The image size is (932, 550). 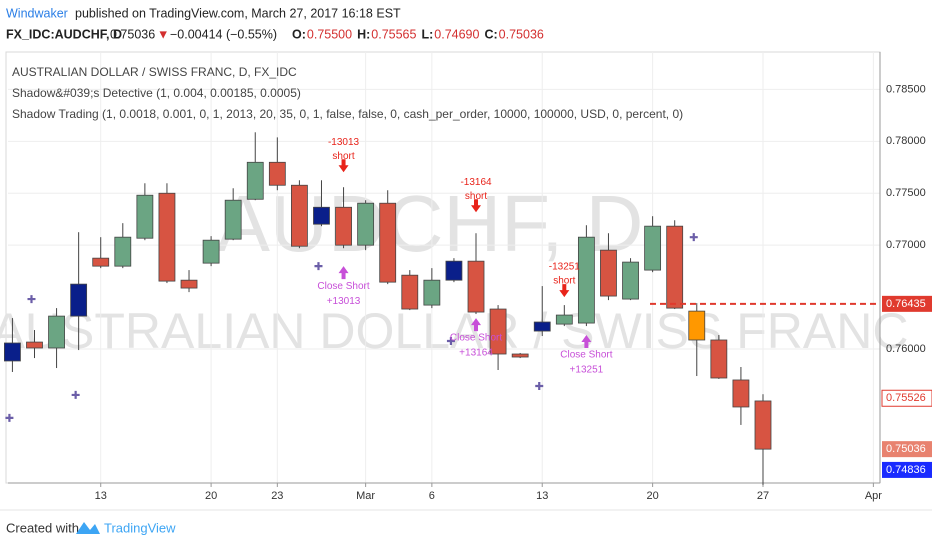 What do you see at coordinates (42, 527) in the screenshot?
I see `footer-text: Created with` at bounding box center [42, 527].